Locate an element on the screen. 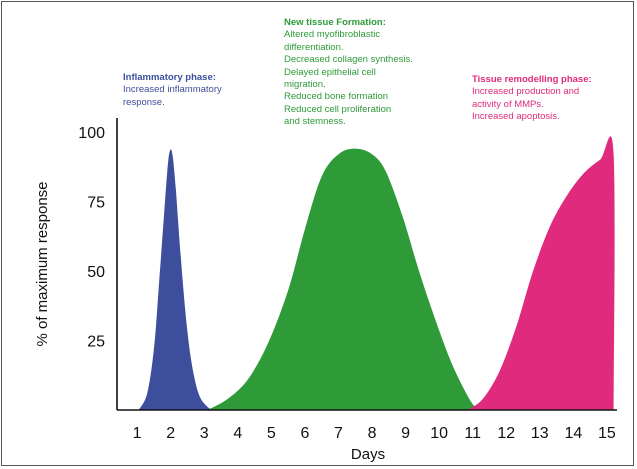 Image resolution: width=637 pixels, height=469 pixels. annotation-line: Increased inflammatory is located at coordinates (172, 90).